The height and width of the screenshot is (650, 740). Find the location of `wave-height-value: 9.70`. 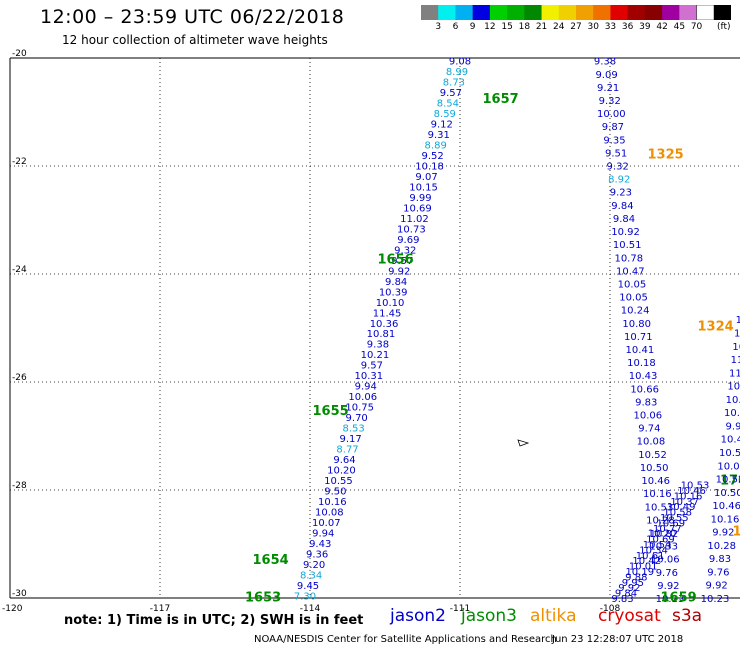

wave-height-value: 9.70 is located at coordinates (357, 418).